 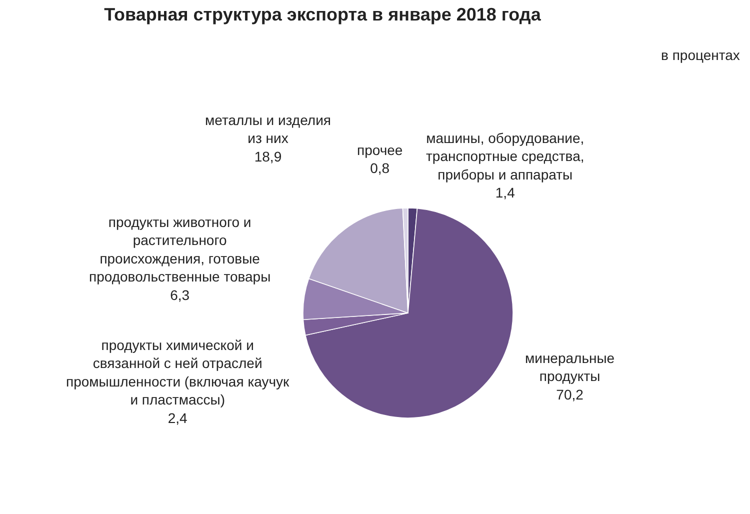 What do you see at coordinates (180, 294) in the screenshot?
I see `data-label: 6,3` at bounding box center [180, 294].